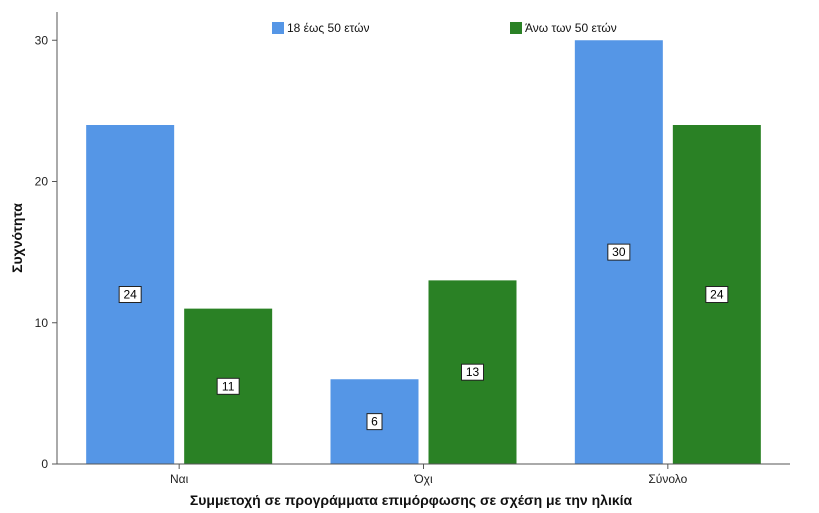 Image resolution: width=819 pixels, height=513 pixels. Describe the element at coordinates (42, 182) in the screenshot. I see `y-tick-label: 20` at that location.